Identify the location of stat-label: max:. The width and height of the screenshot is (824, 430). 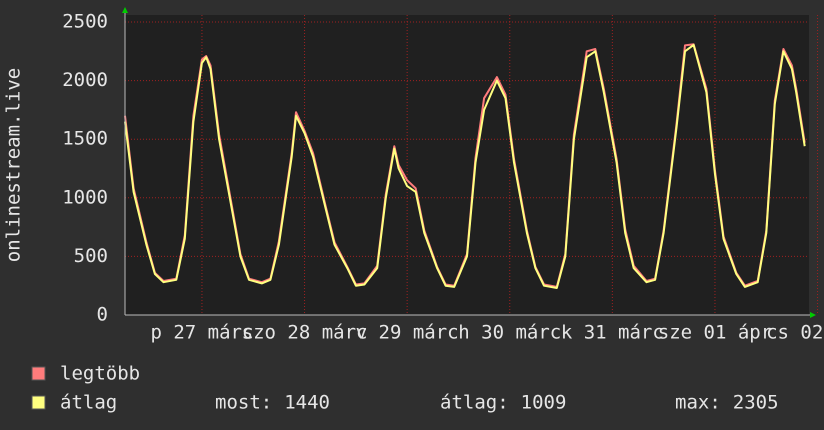
(698, 403).